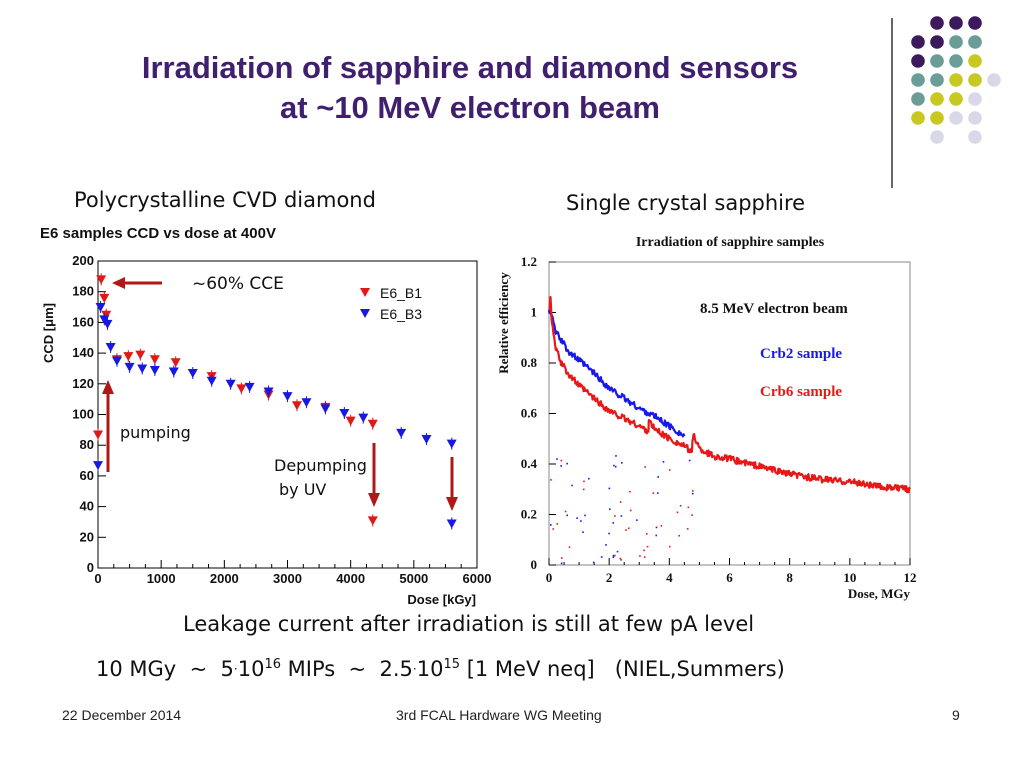  I want to click on series-label-crb6: Crb6 sample, so click(801, 392).